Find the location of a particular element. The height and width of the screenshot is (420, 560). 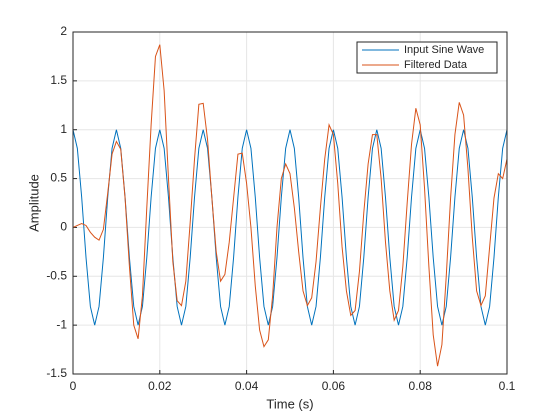

x-tick-label: 0.06 is located at coordinates (334, 386).